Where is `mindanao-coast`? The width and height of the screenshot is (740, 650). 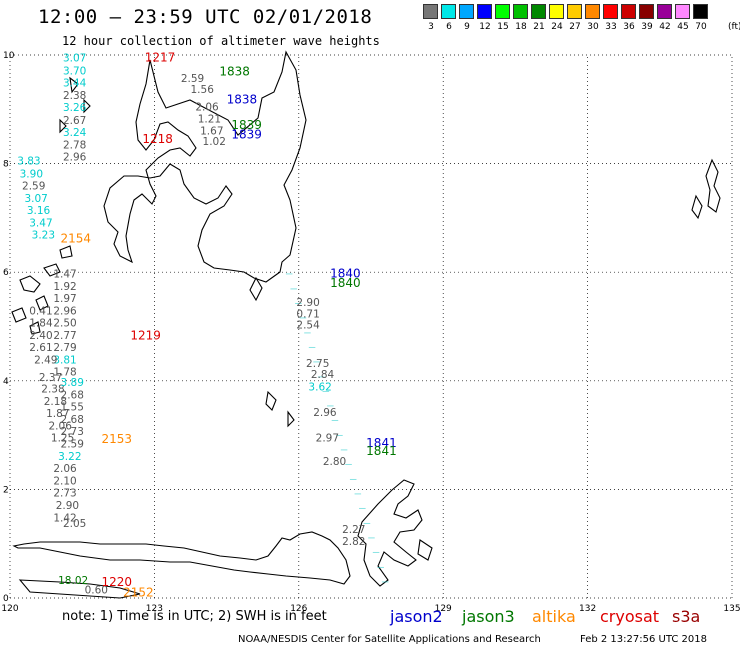 mindanao-coast is located at coordinates (205, 166).